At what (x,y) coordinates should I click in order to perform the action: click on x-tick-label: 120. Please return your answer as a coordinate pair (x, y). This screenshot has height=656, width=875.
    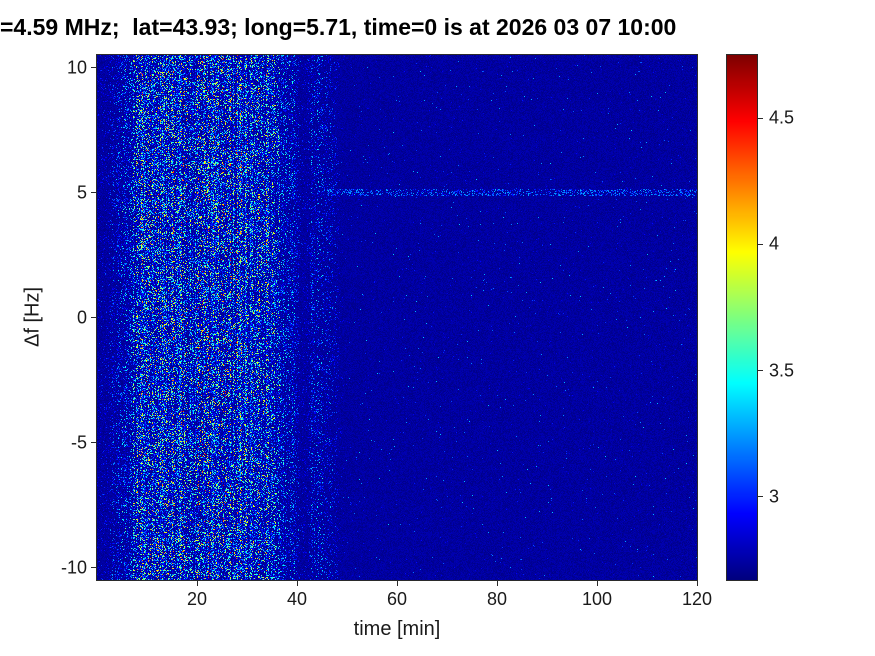
    Looking at the image, I should click on (697, 599).